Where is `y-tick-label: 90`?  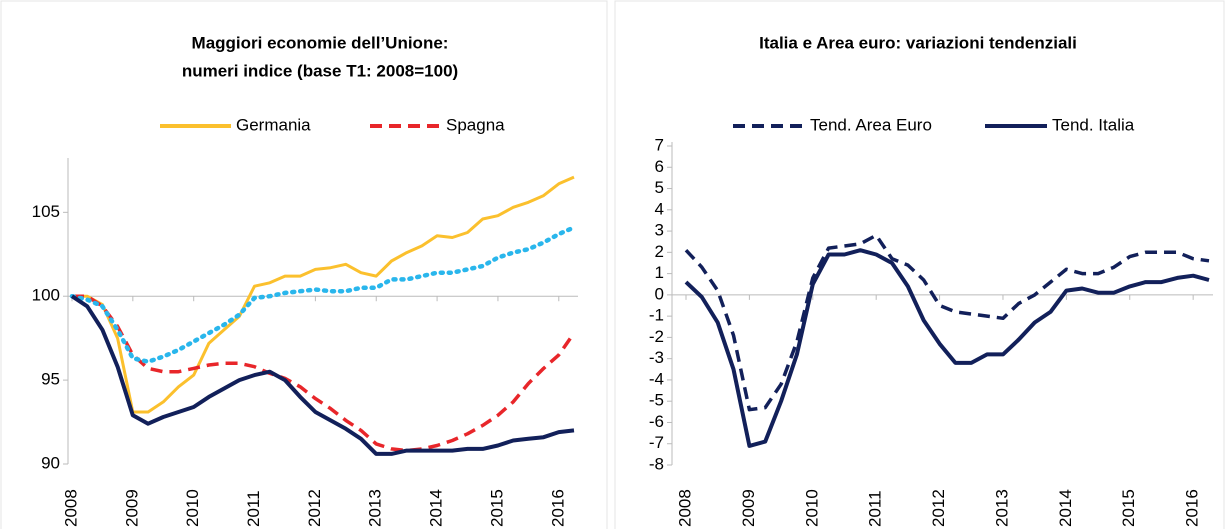
y-tick-label: 90 is located at coordinates (50, 462).